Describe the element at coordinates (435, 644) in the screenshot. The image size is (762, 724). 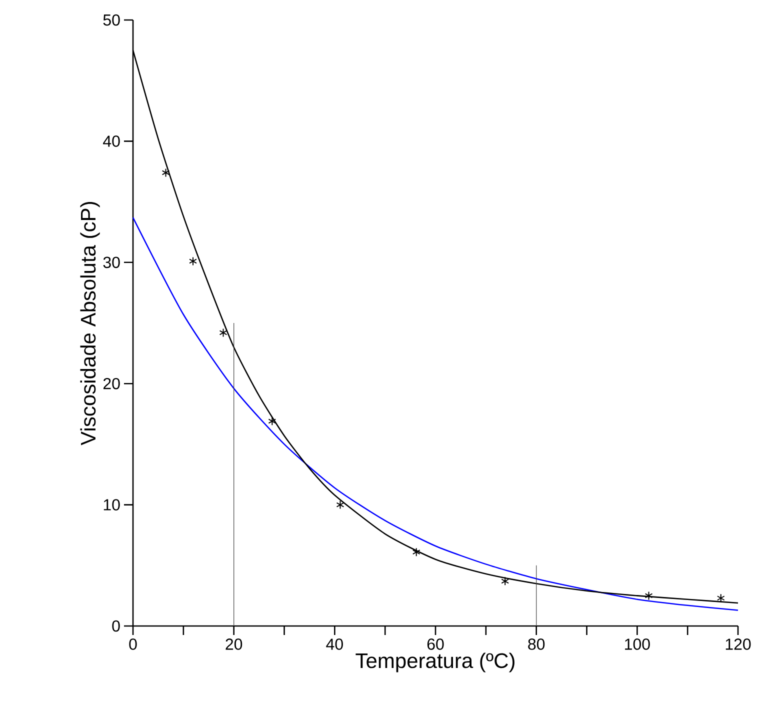
I see `x-tick-label: 60` at that location.